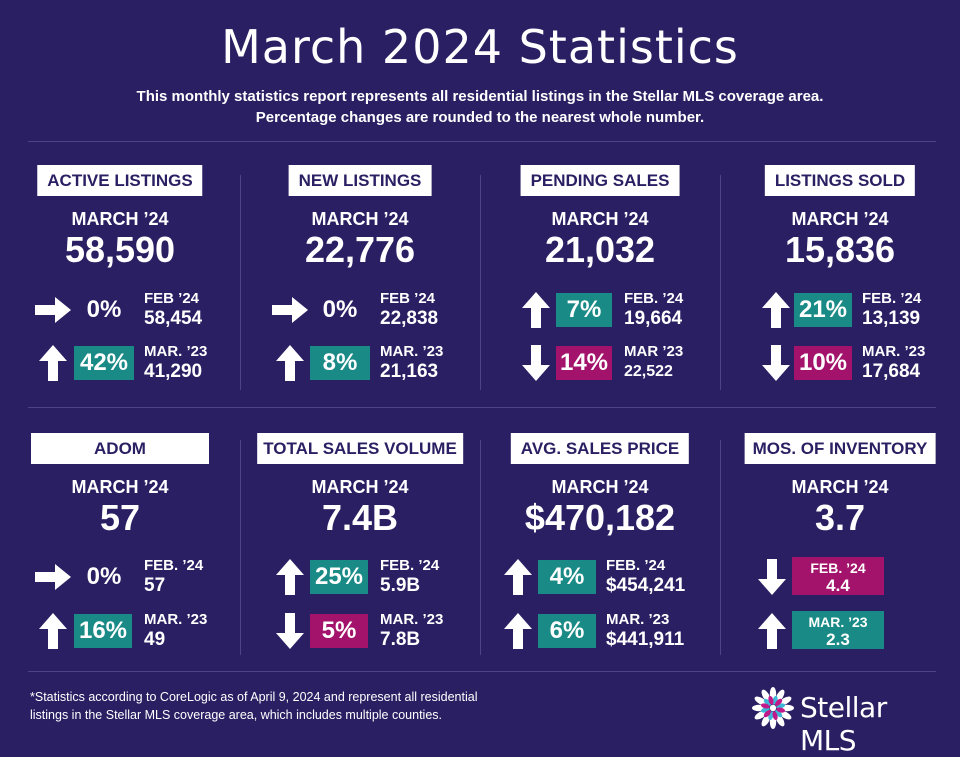  I want to click on percent-change: 8%, so click(340, 363).